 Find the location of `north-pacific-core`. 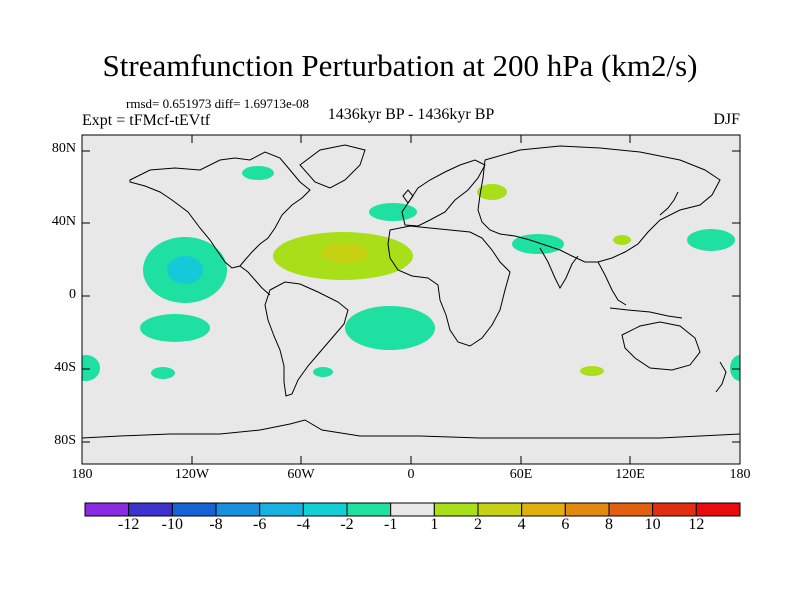

north-pacific-core is located at coordinates (185, 270).